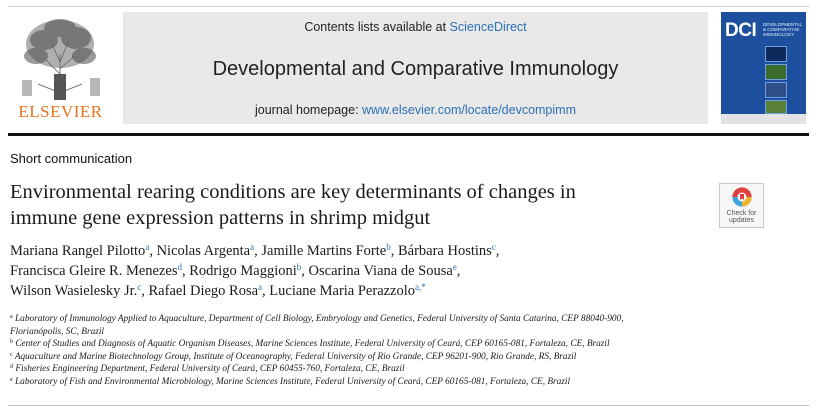 This screenshot has width=817, height=415. What do you see at coordinates (342, 291) in the screenshot?
I see `author-name: Luciane Maria Perazzolo` at bounding box center [342, 291].